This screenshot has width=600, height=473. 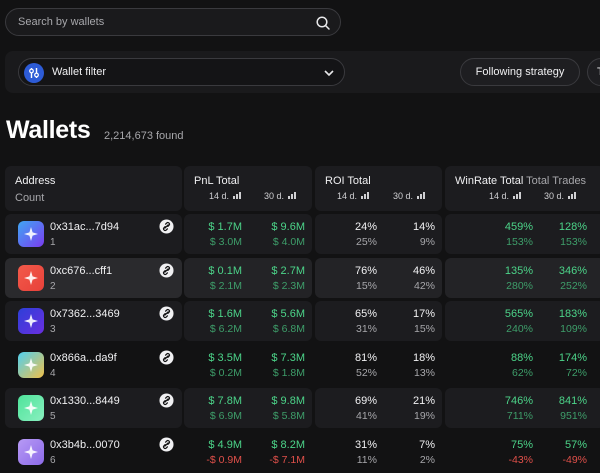 What do you see at coordinates (288, 373) in the screenshot?
I see `pnl-30d-sub-value: $ 1.8M` at bounding box center [288, 373].